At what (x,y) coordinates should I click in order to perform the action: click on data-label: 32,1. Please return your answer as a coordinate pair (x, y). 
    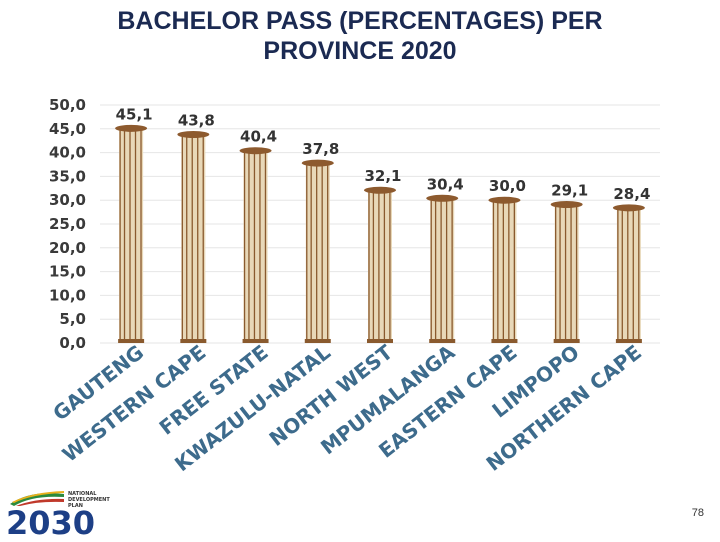
    Looking at the image, I should click on (382, 176).